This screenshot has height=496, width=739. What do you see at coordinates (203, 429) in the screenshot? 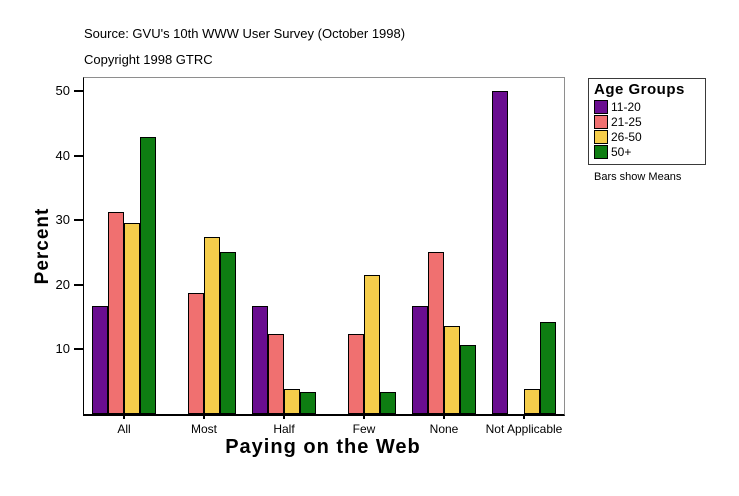
I see `x-category-label: Most` at bounding box center [203, 429].